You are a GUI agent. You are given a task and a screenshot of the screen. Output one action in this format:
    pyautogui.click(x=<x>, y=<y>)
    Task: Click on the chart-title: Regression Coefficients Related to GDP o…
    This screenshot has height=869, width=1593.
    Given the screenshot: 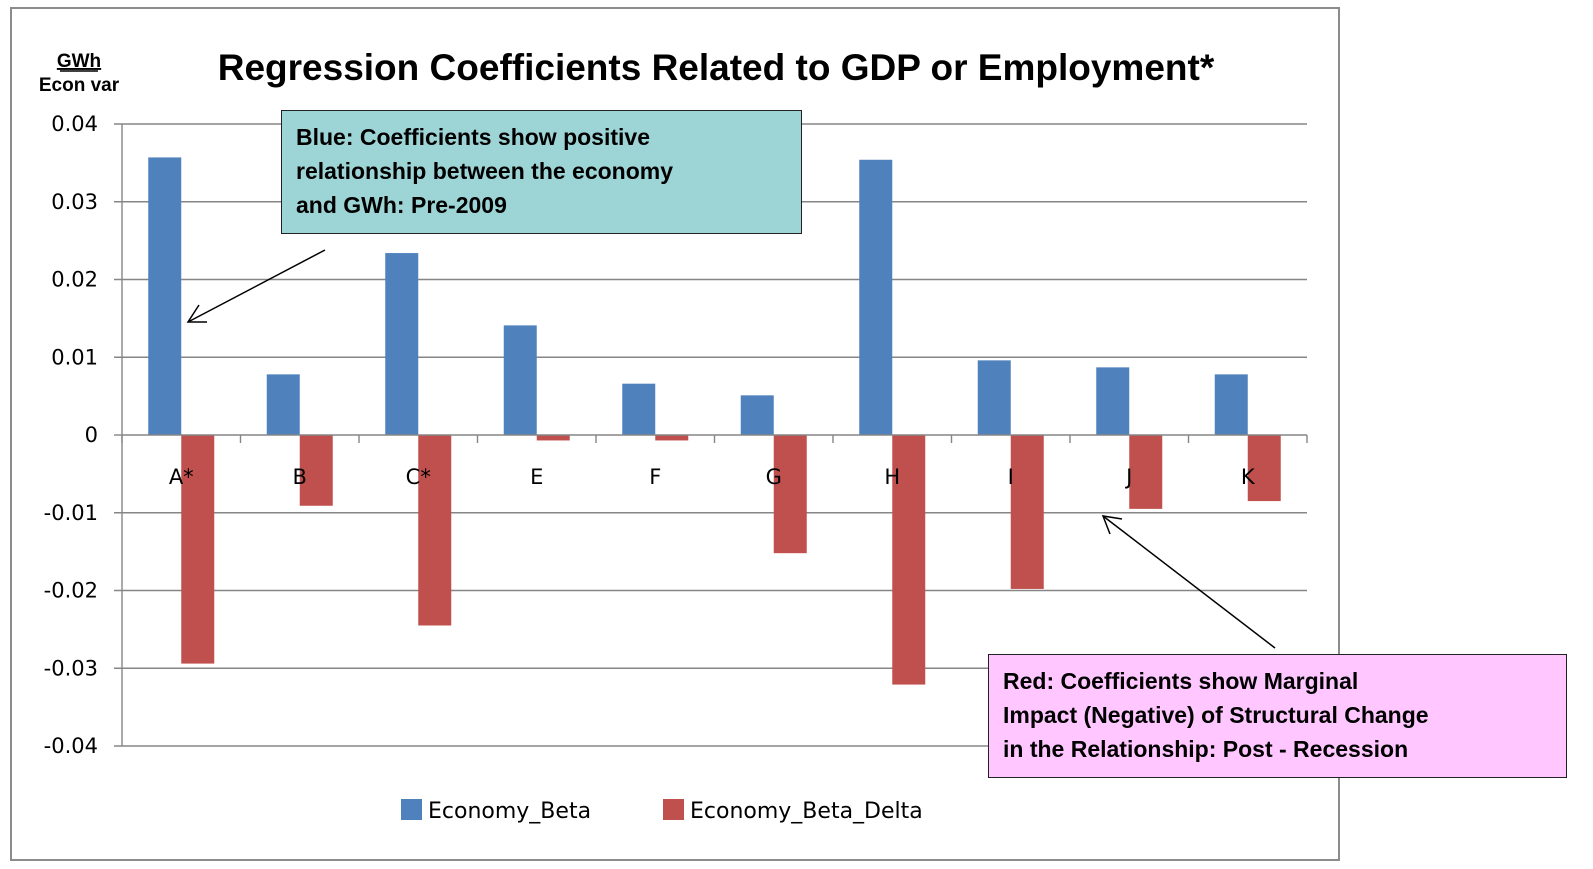 What is the action you would take?
    pyautogui.click(x=716, y=67)
    